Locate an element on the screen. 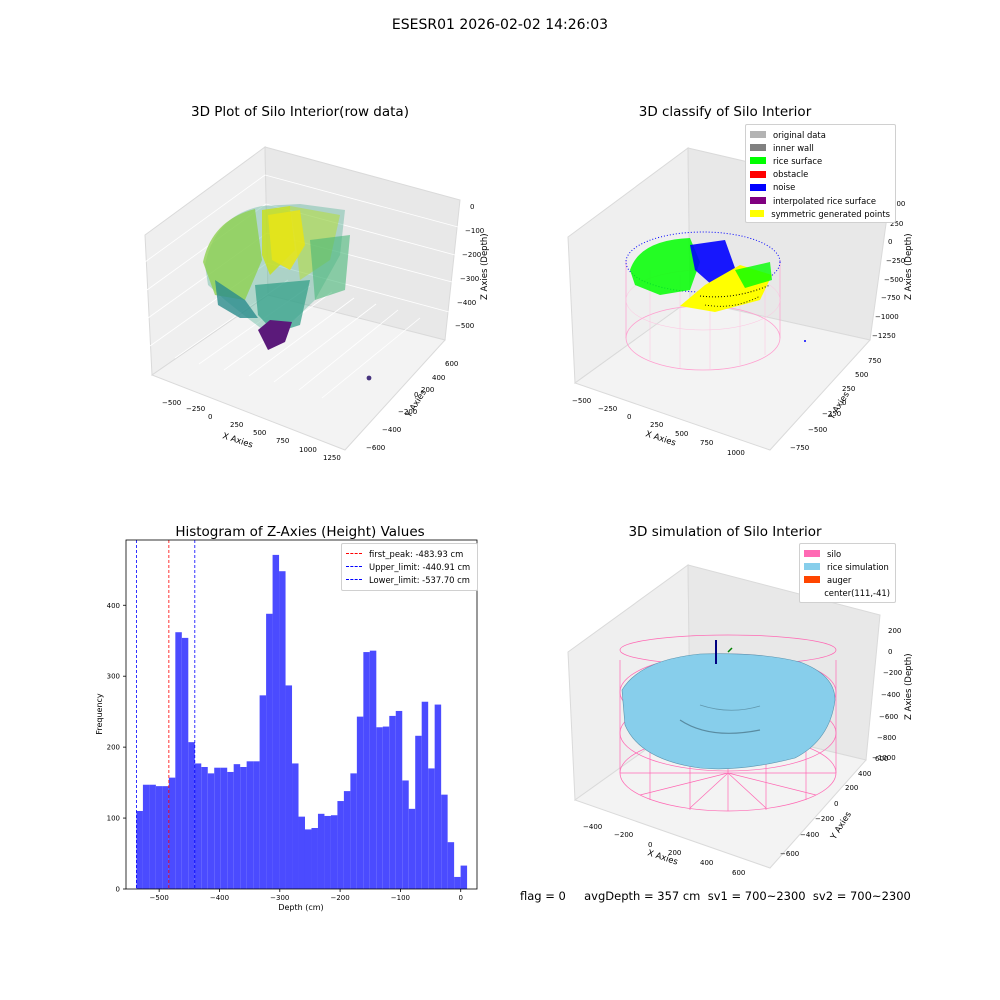 The image size is (1000, 1000). legend-label: center(111,-41) is located at coordinates (857, 593).